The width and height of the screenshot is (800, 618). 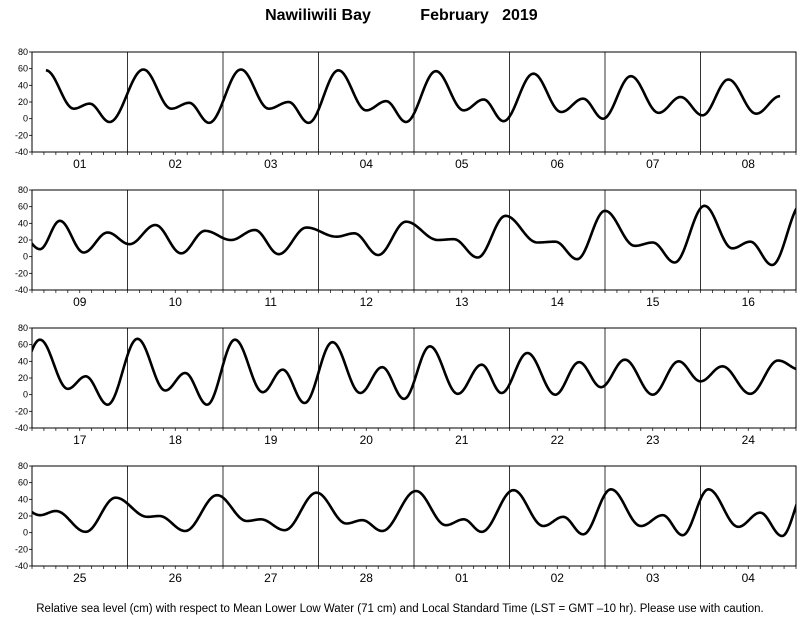 What do you see at coordinates (653, 440) in the screenshot?
I see `day-label: 23` at bounding box center [653, 440].